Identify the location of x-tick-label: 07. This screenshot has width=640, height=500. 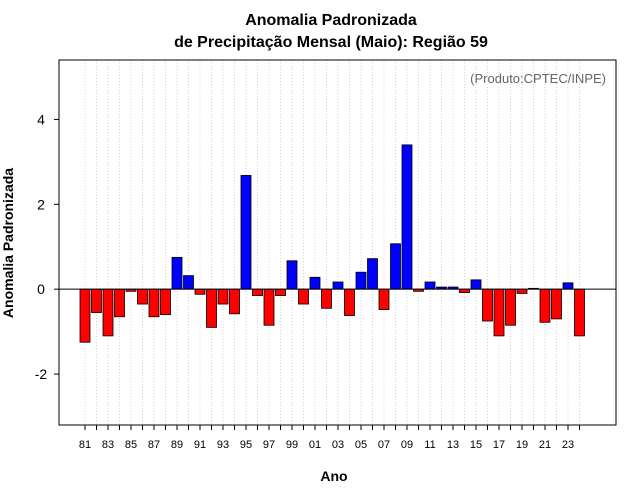
(384, 445).